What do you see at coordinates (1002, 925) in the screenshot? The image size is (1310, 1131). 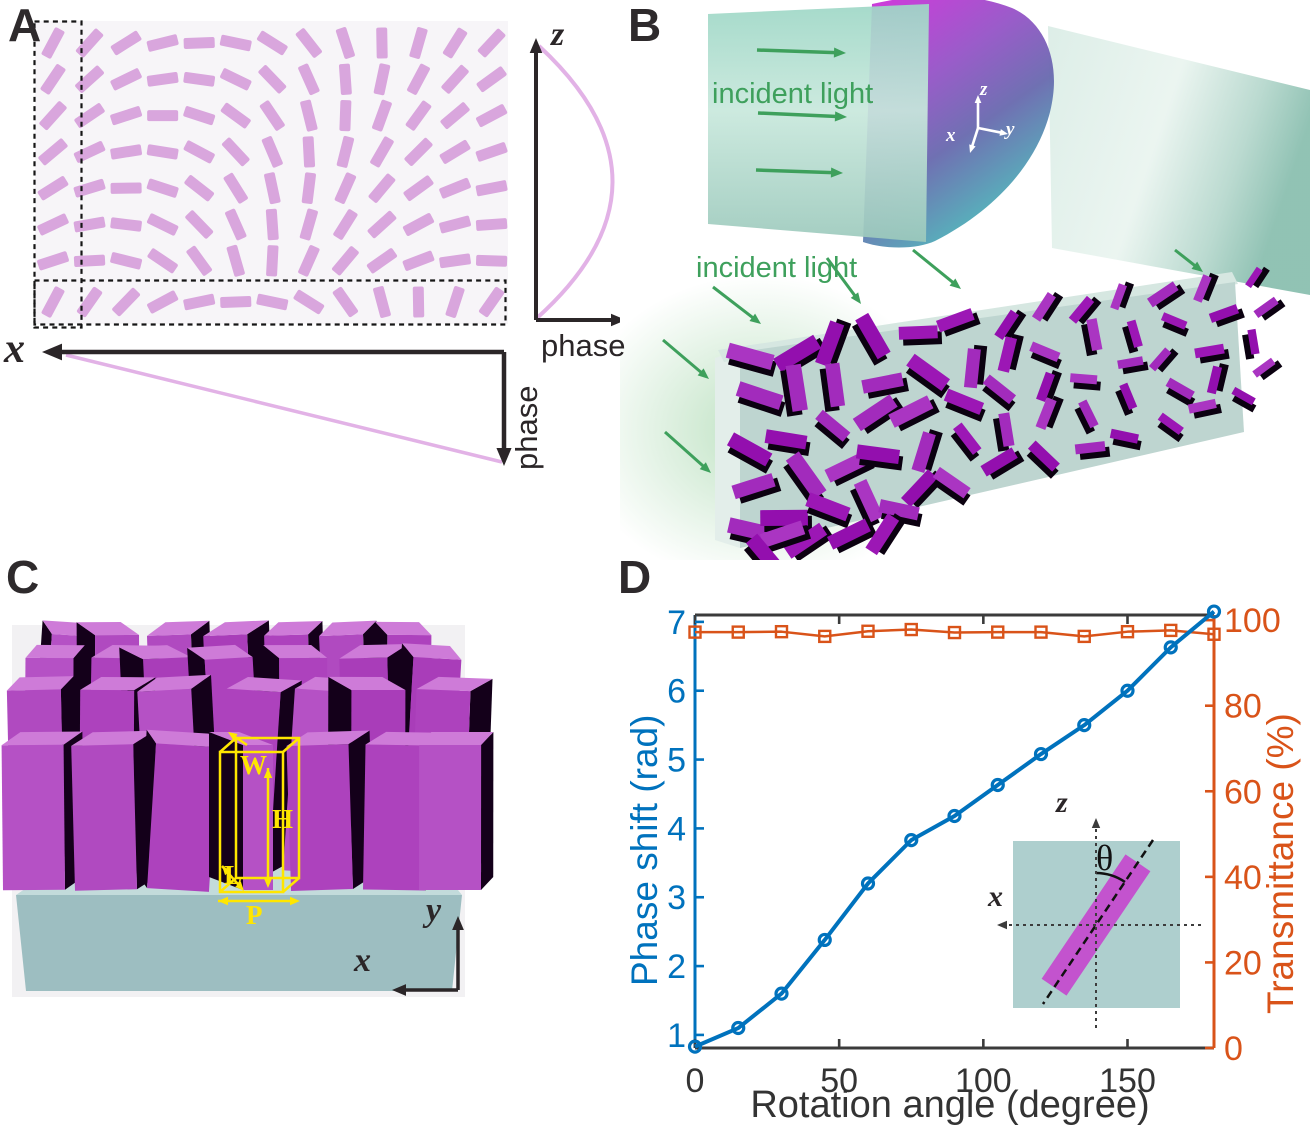 I see `inset-x-axis-head` at bounding box center [1002, 925].